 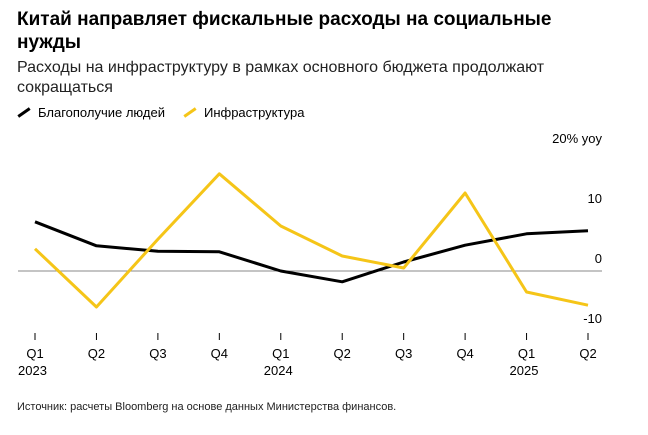 What do you see at coordinates (101, 112) in the screenshot?
I see `legend-label: Благополучие людей` at bounding box center [101, 112].